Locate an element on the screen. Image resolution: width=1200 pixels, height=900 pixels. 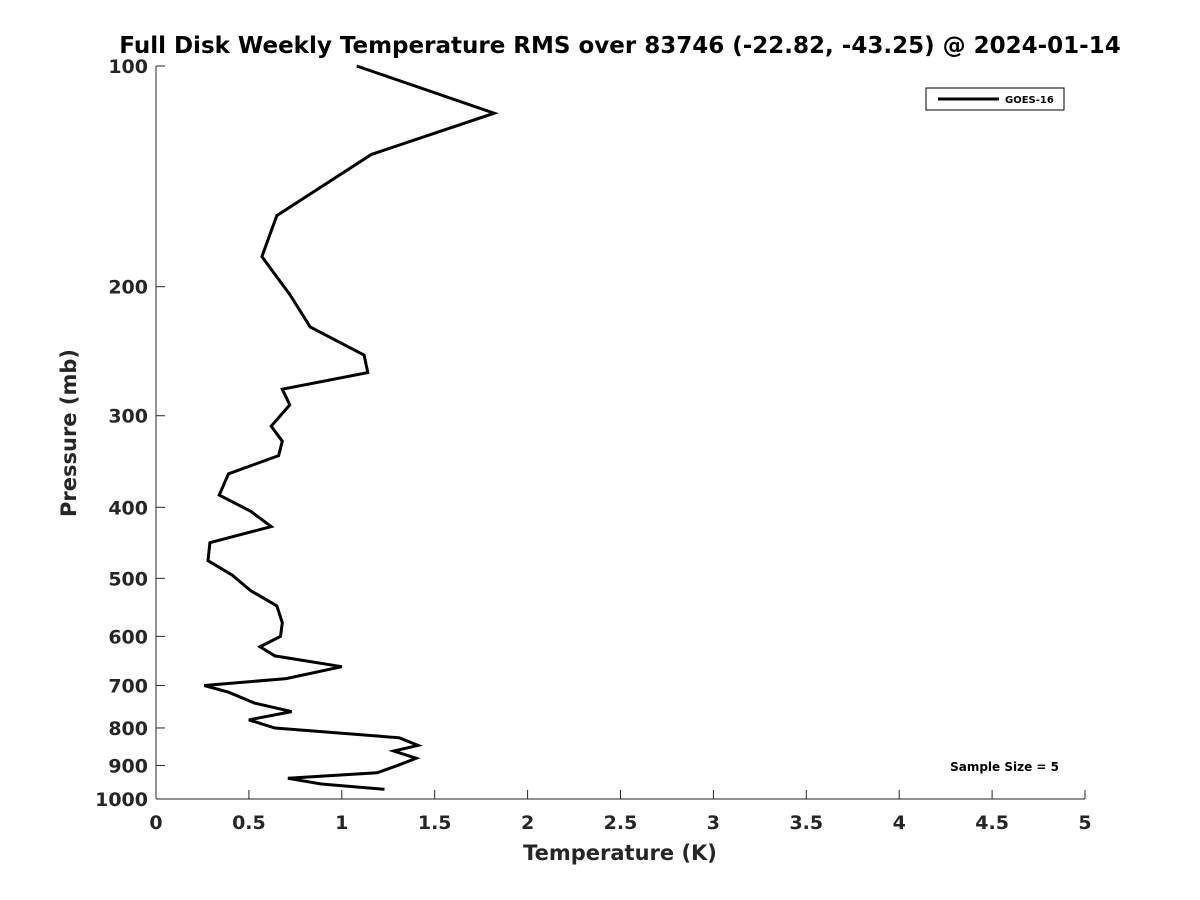
x-tick-label: 3 is located at coordinates (713, 823).